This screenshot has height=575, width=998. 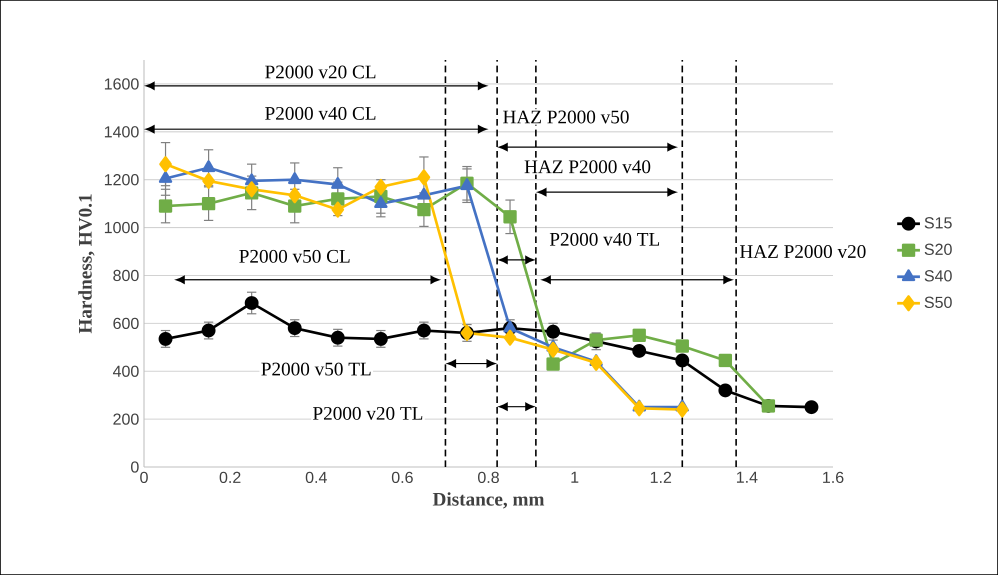 I want to click on x-tick-label: 0.2, so click(x=230, y=478).